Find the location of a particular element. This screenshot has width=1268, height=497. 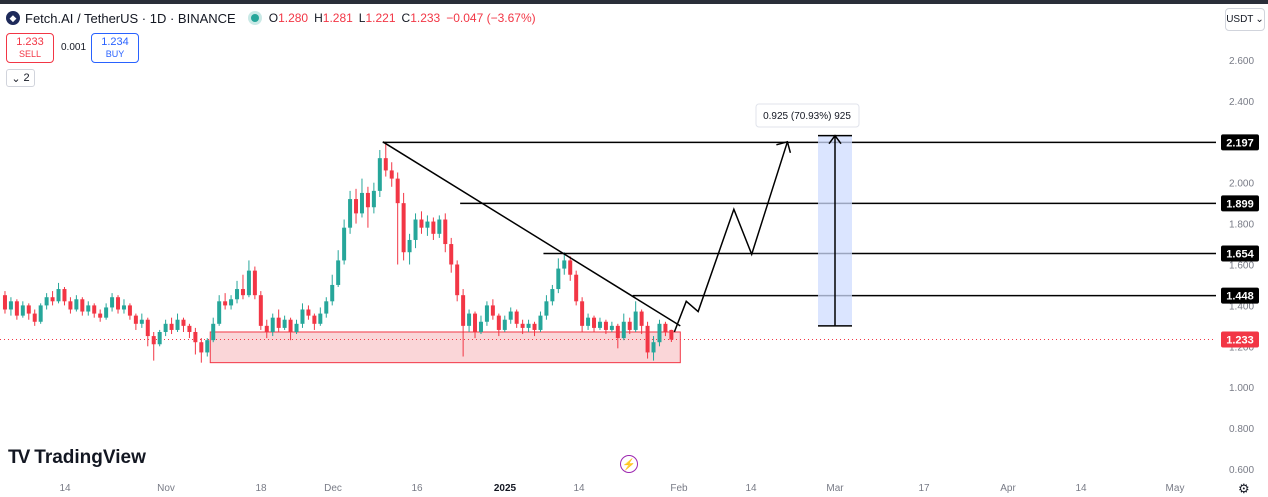

measure-label-box is located at coordinates (807, 115).